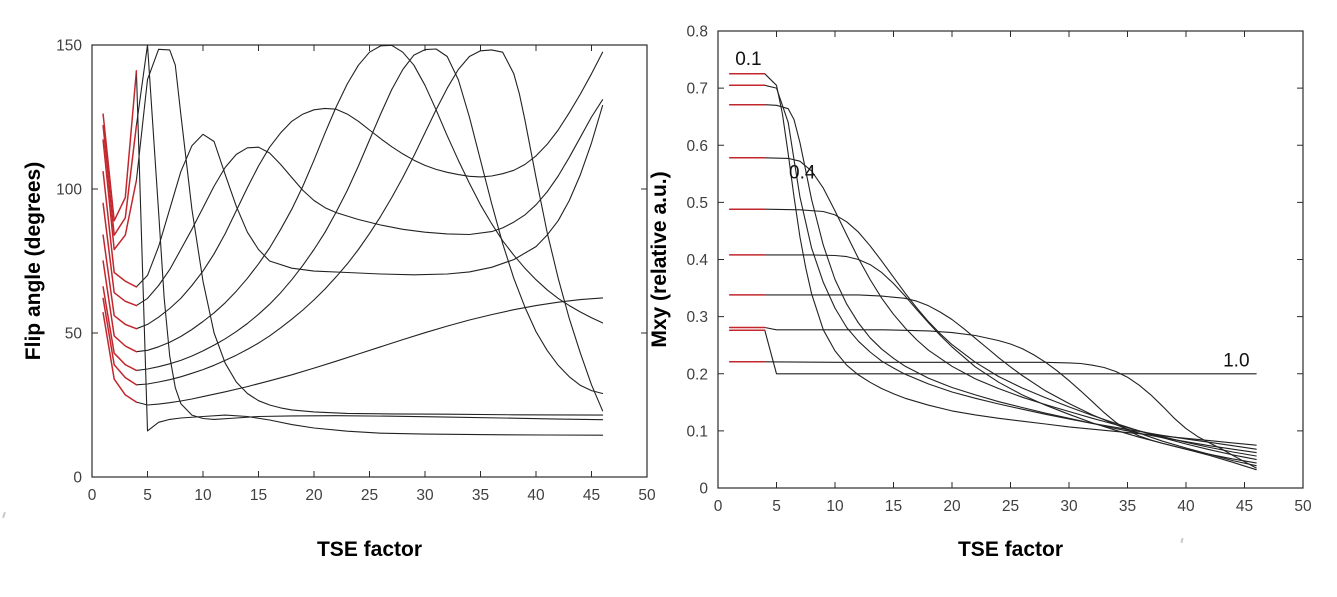 The image size is (1337, 597). What do you see at coordinates (120, 180) in the screenshot?
I see `series-0.2-red-head` at bounding box center [120, 180].